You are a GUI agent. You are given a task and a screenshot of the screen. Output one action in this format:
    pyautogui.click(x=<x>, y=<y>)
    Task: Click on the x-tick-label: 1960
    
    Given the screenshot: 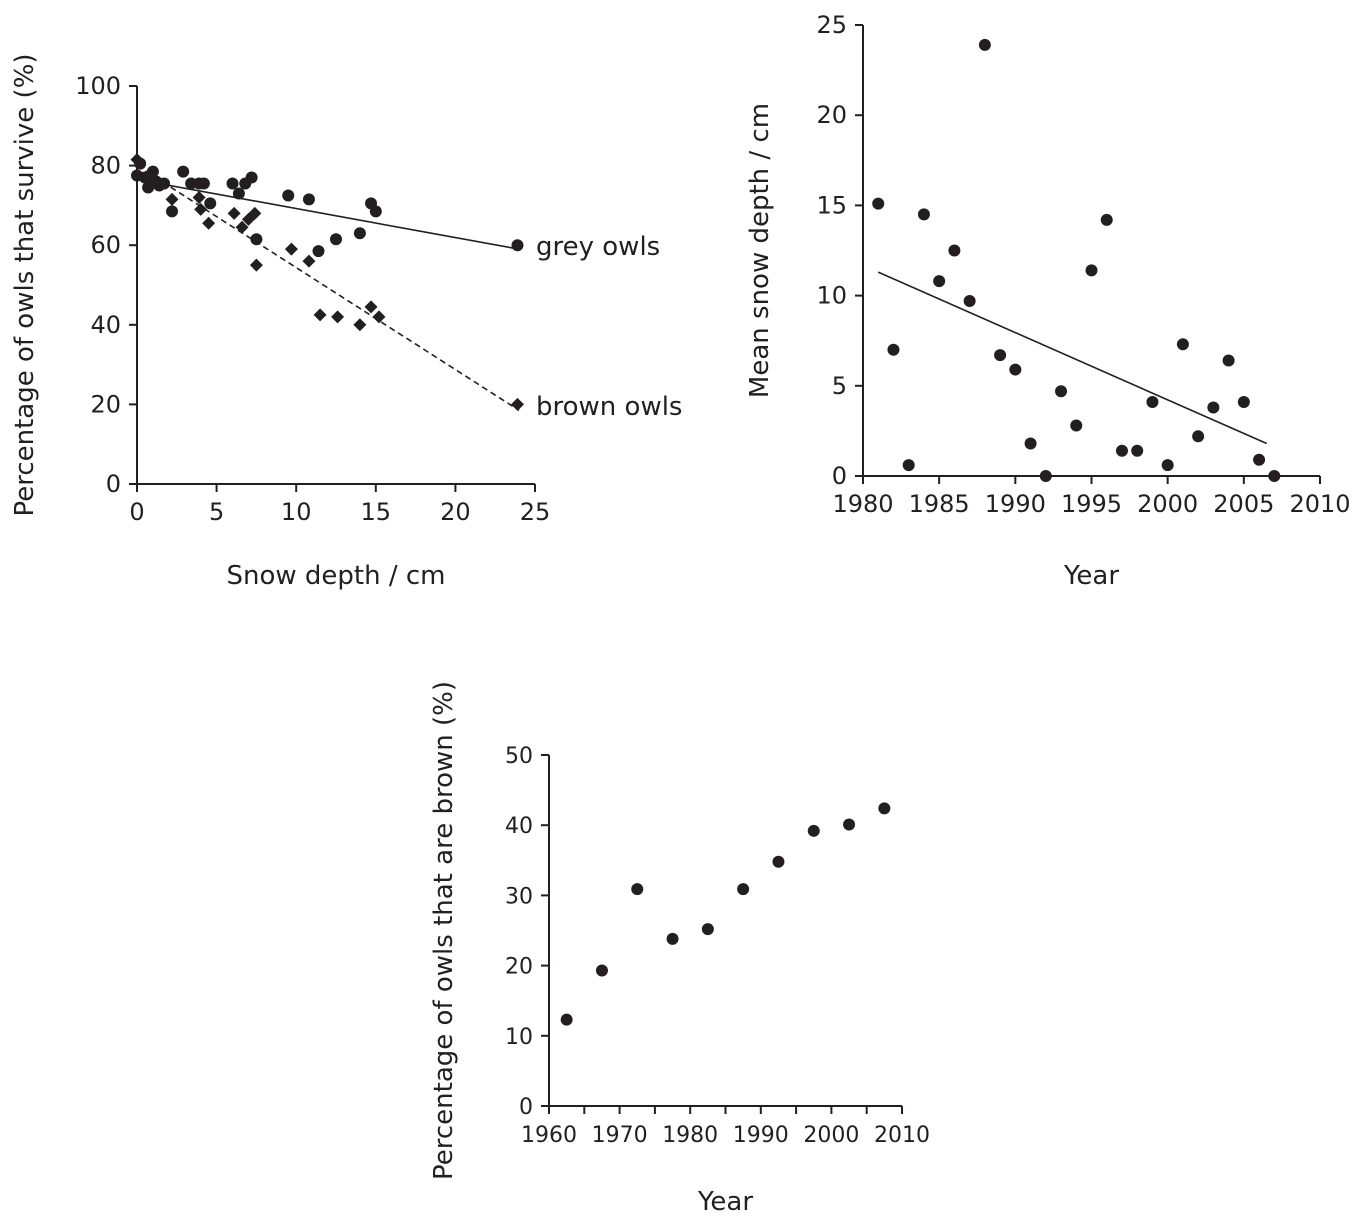 What is the action you would take?
    pyautogui.click(x=549, y=1135)
    